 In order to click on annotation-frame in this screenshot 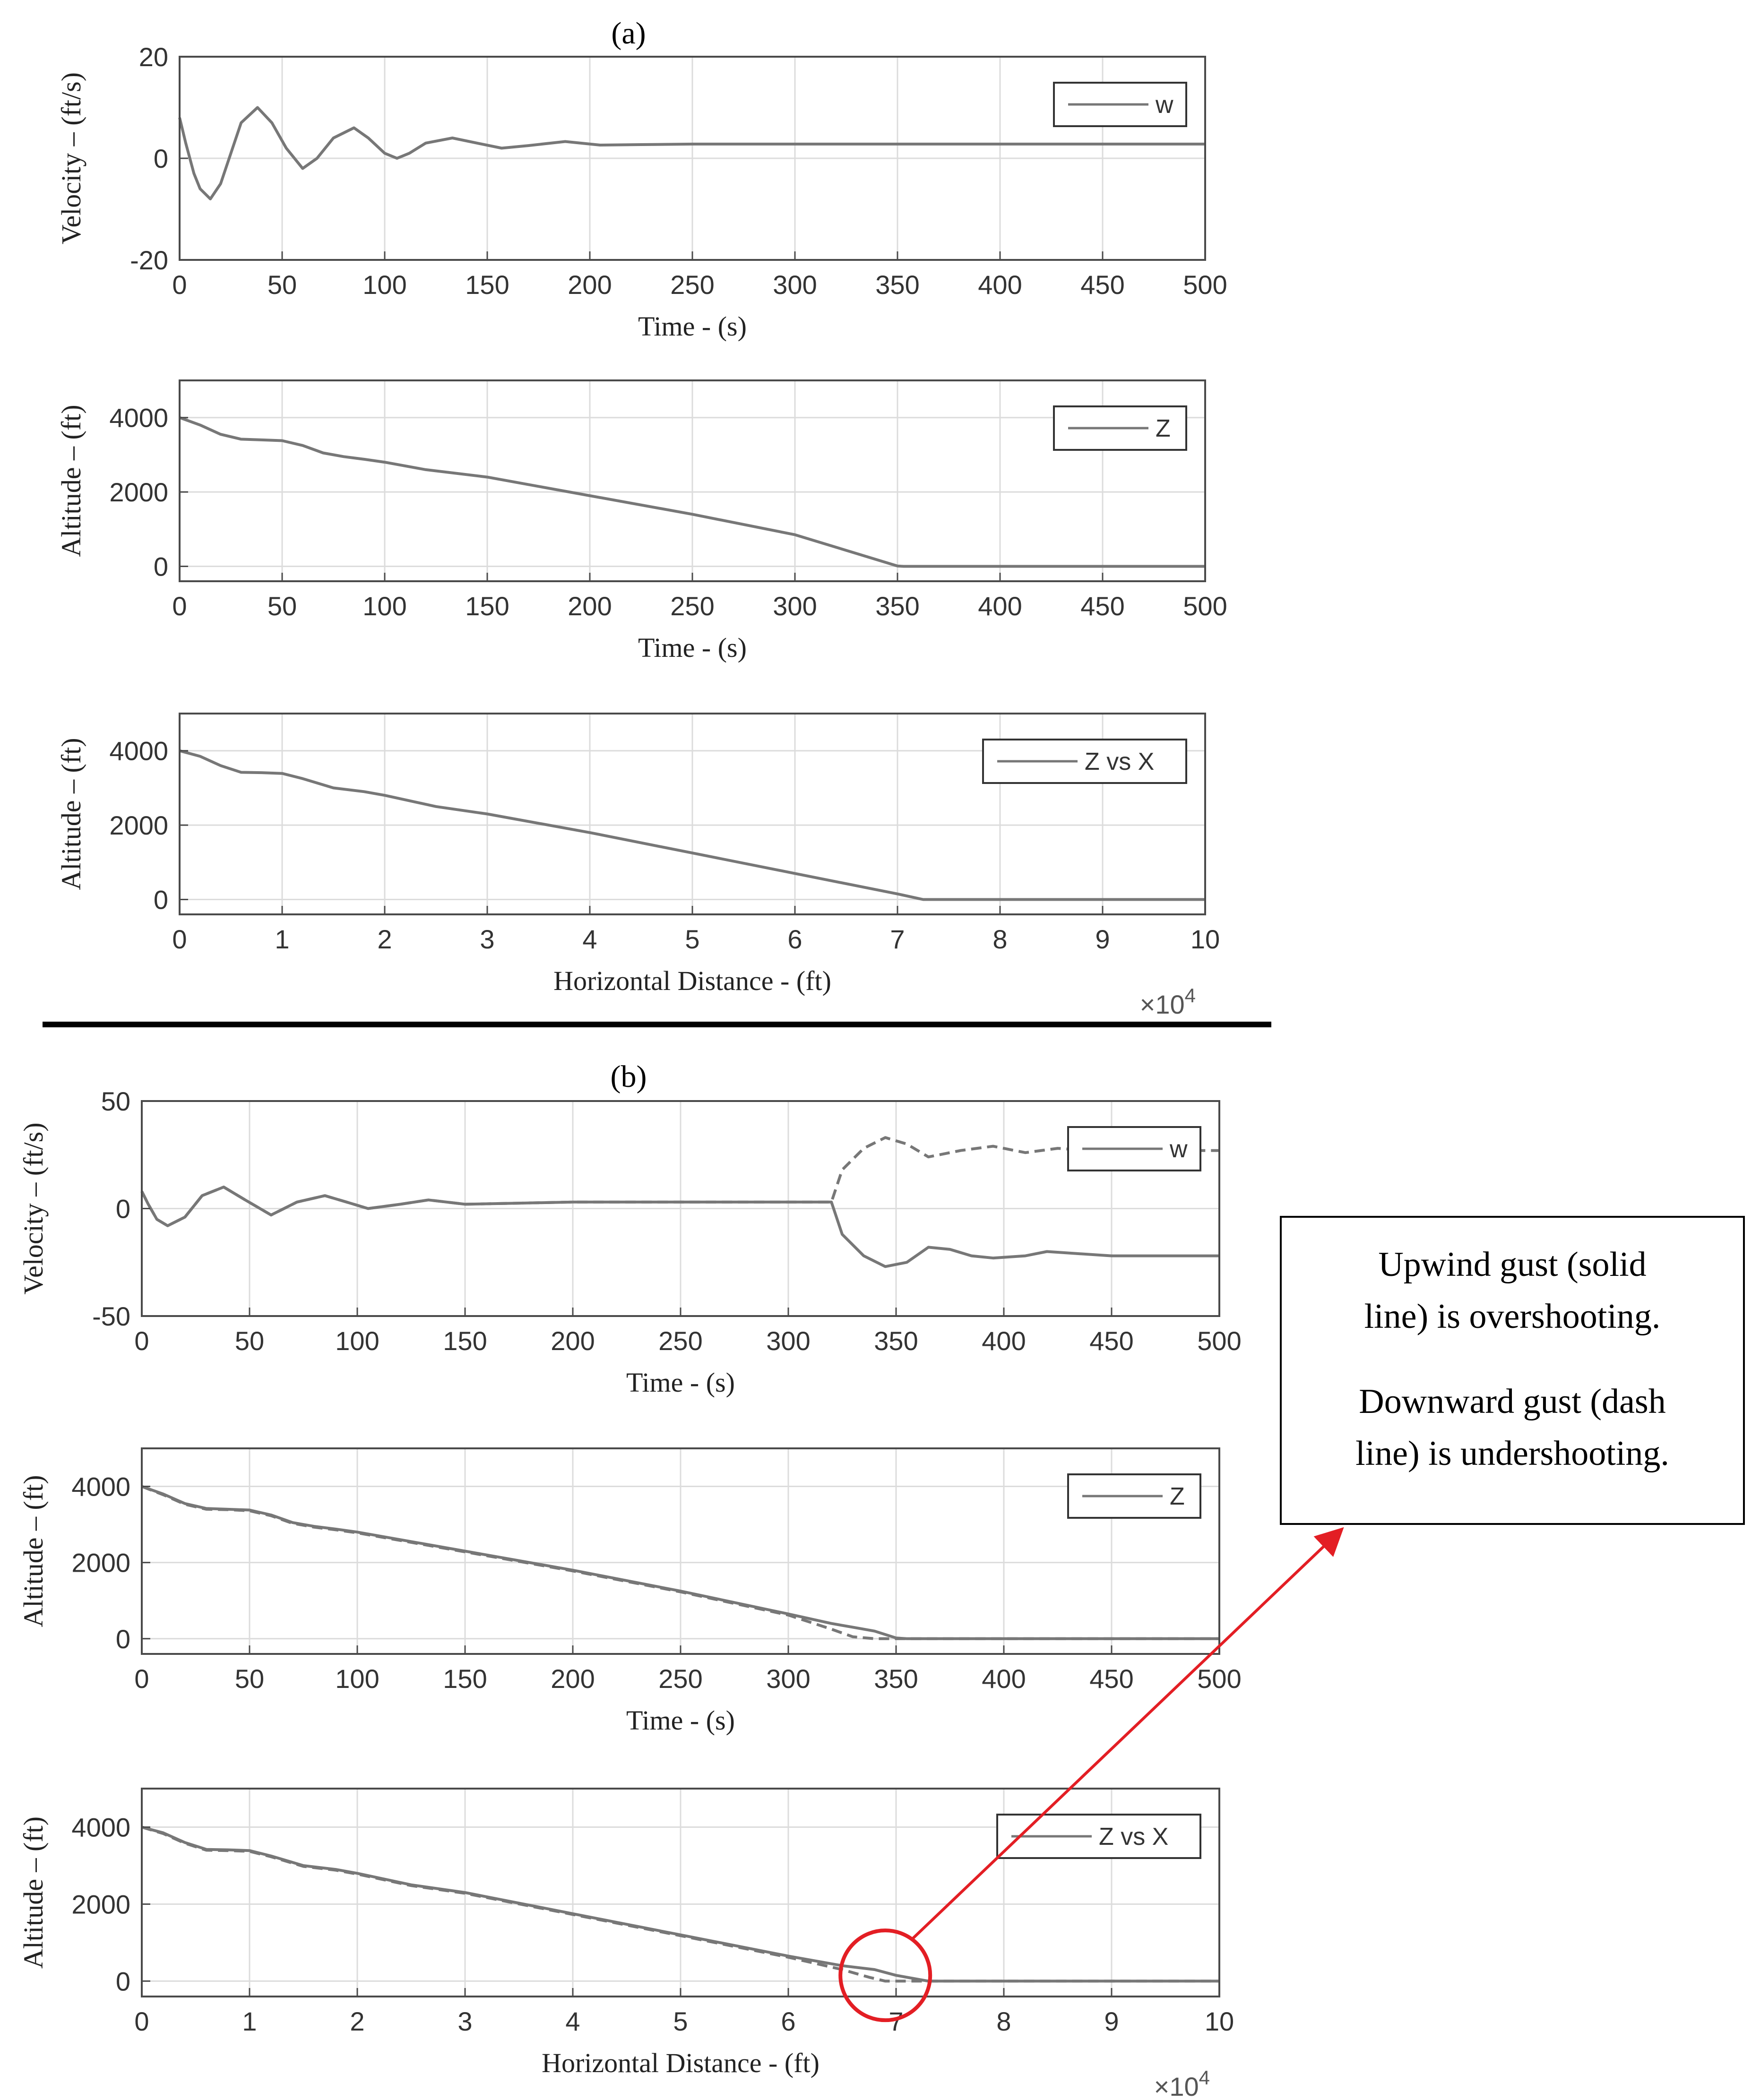, I will do `click(1512, 1371)`.